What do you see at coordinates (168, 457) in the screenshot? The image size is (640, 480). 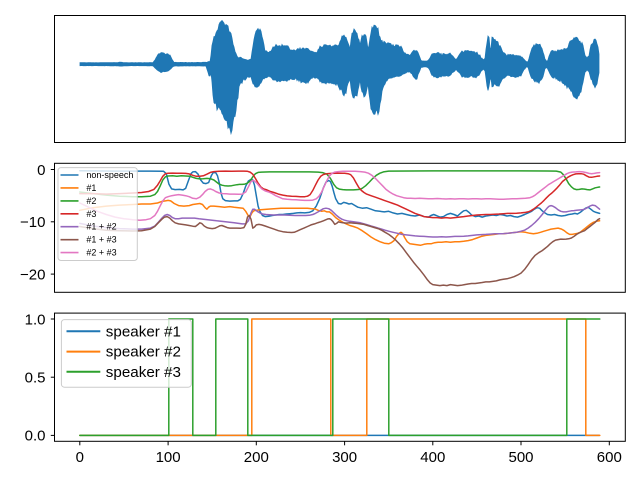 I see `svg-text: 100` at bounding box center [168, 457].